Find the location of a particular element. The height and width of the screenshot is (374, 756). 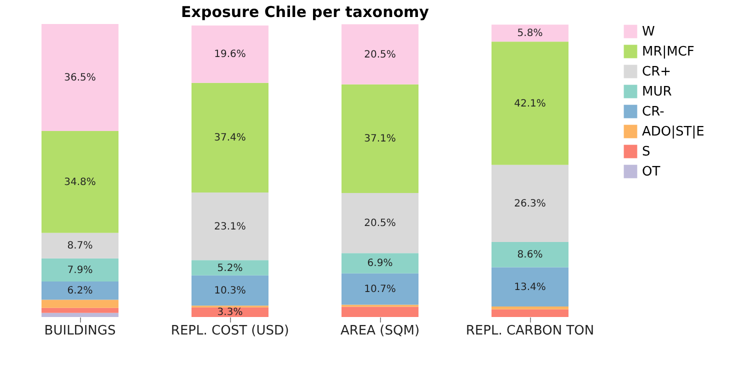

x-tick-label: REPL. CARBON TON is located at coordinates (530, 331).